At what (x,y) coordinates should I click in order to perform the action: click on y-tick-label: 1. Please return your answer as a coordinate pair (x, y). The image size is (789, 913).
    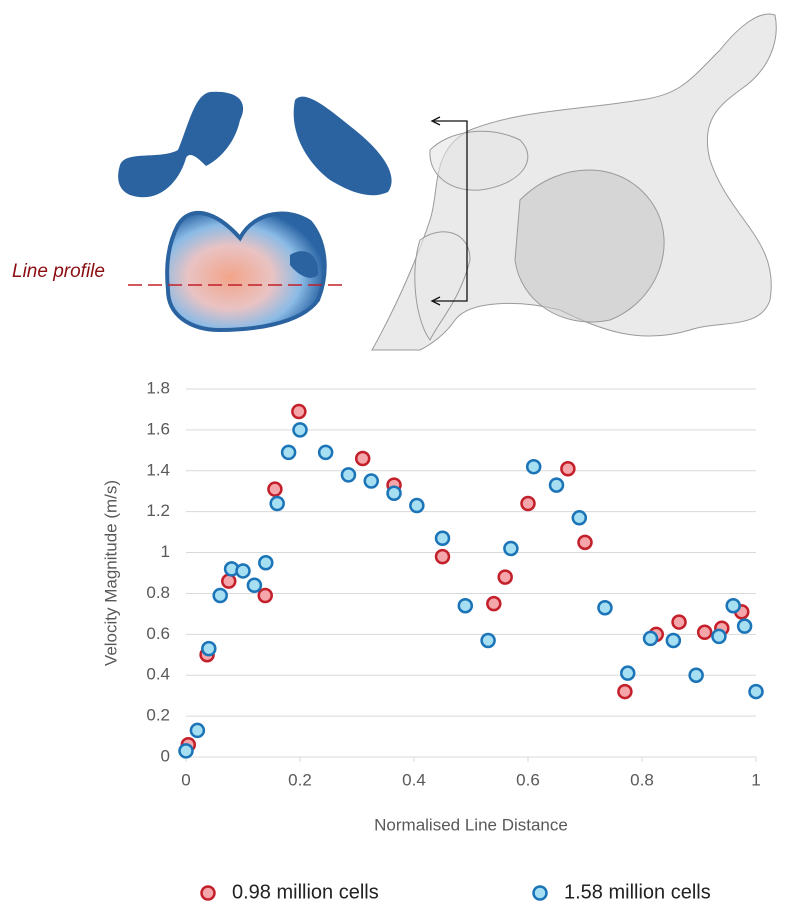
    Looking at the image, I should click on (165, 551).